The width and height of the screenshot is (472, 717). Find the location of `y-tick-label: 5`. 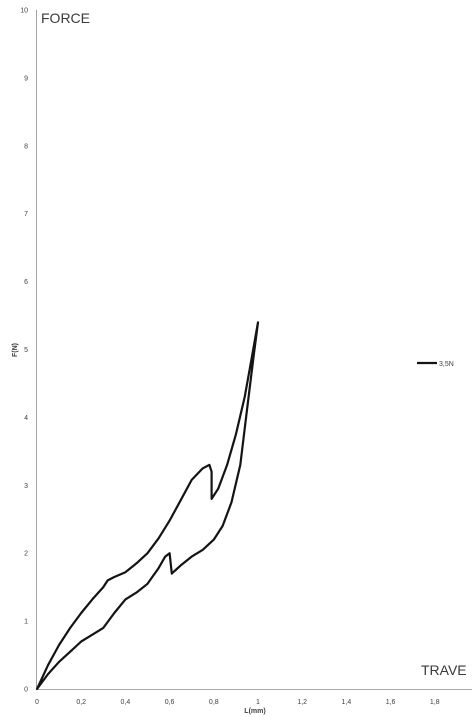

y-tick-label: 5 is located at coordinates (26, 350).